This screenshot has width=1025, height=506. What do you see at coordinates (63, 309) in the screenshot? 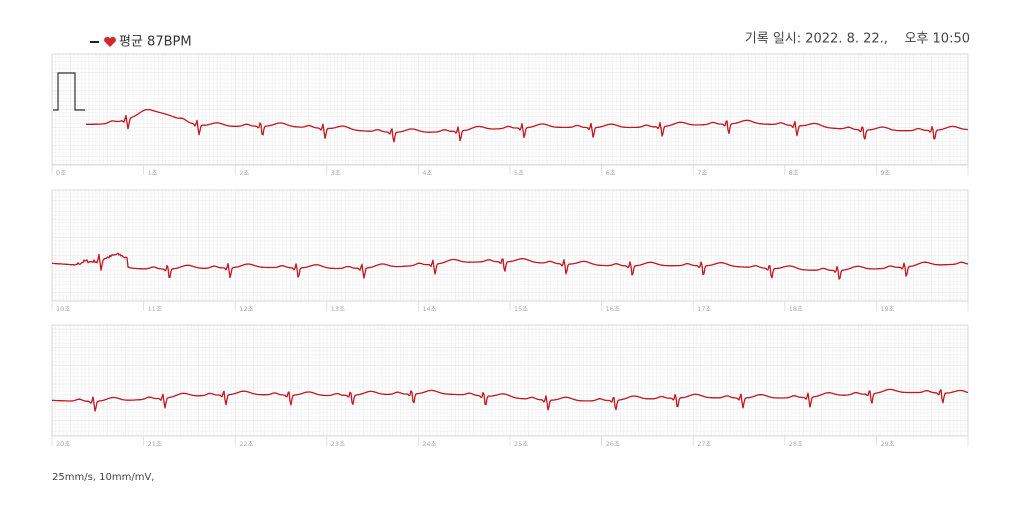
I see `time-label: 10초` at bounding box center [63, 309].